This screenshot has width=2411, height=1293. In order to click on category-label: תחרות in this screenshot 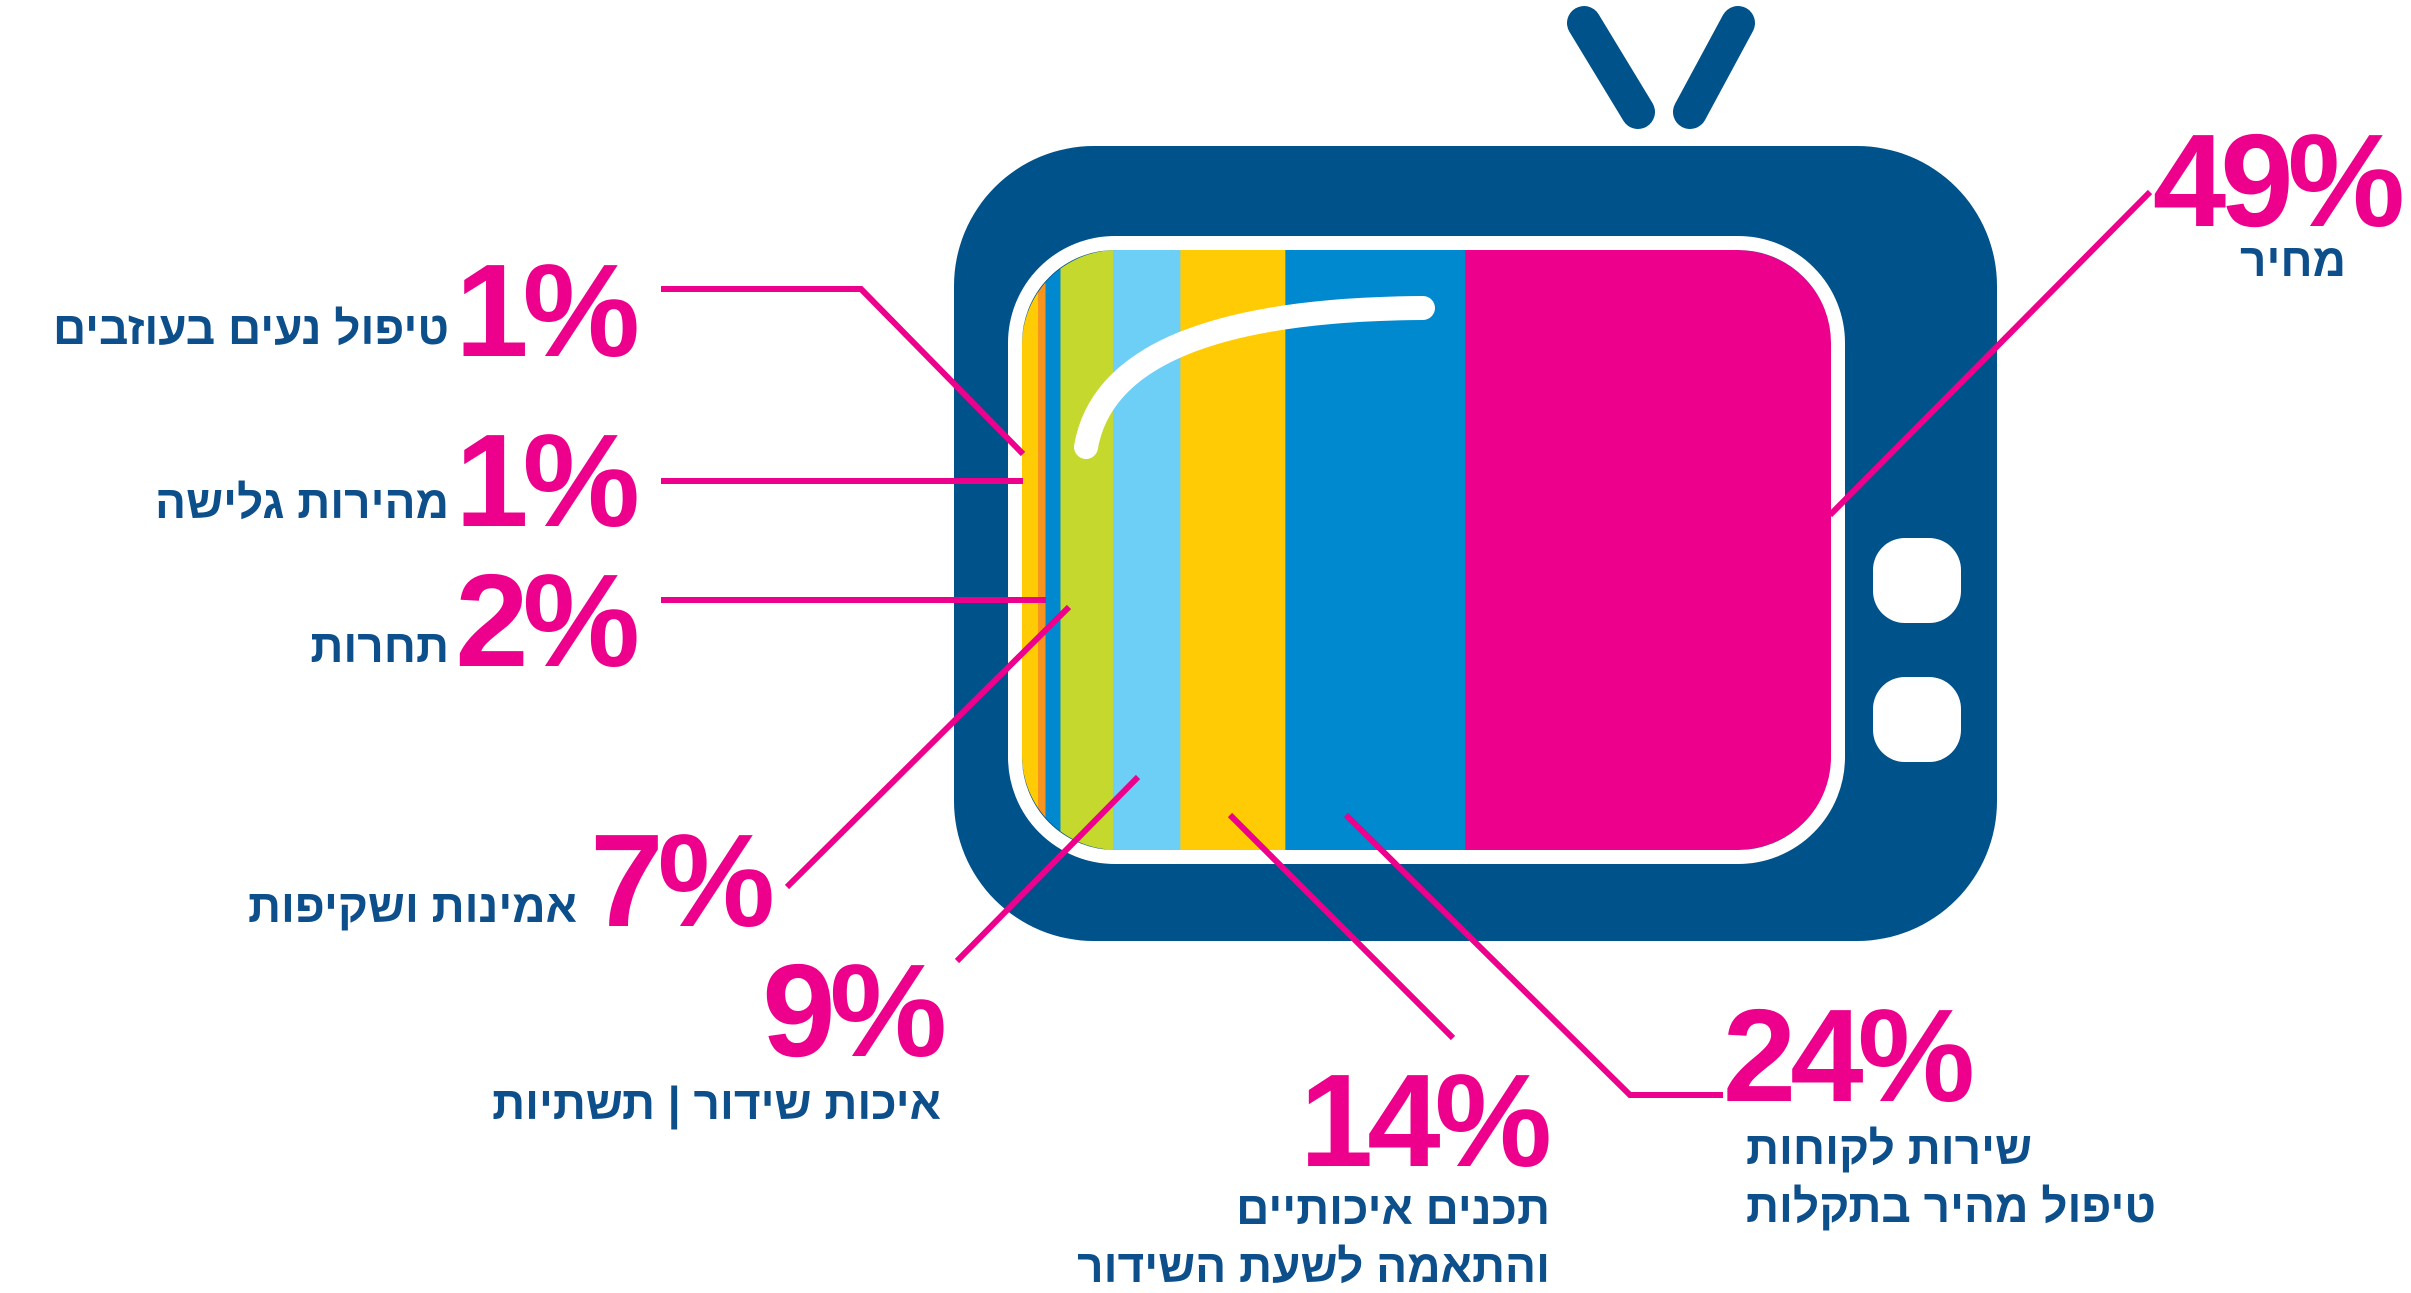, I will do `click(379, 646)`.